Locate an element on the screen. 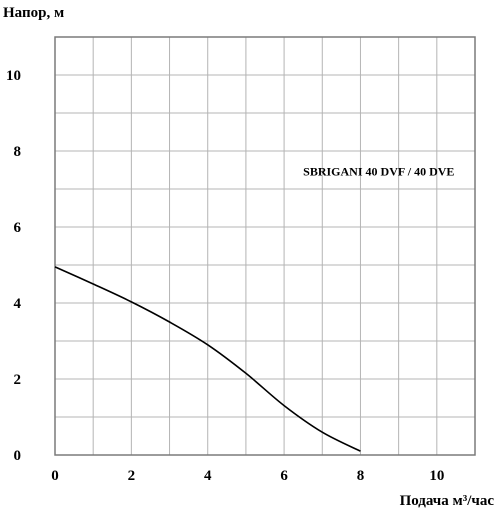  x-tick-label: 2 is located at coordinates (132, 476).